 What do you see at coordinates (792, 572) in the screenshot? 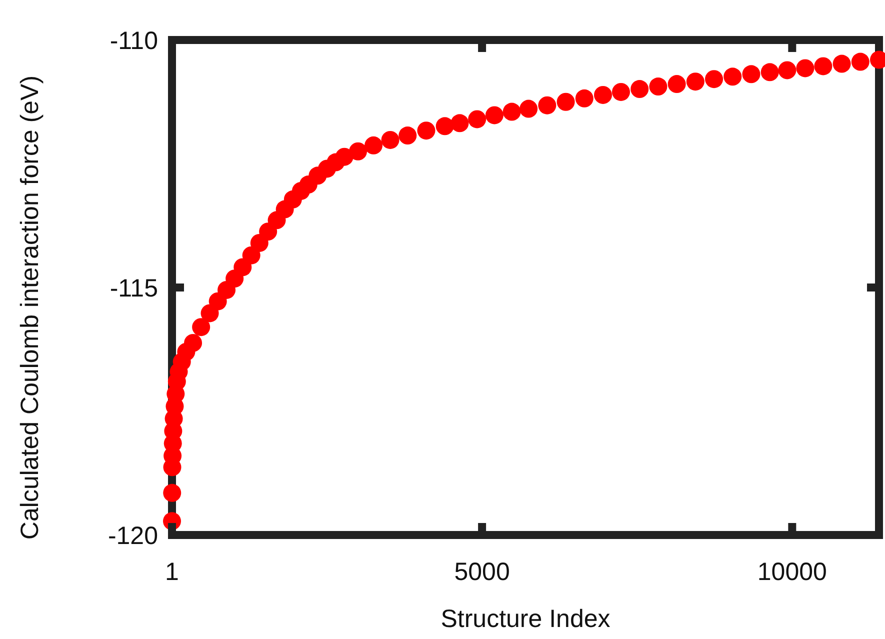
I see `x-tick-label: 10000` at bounding box center [792, 572].